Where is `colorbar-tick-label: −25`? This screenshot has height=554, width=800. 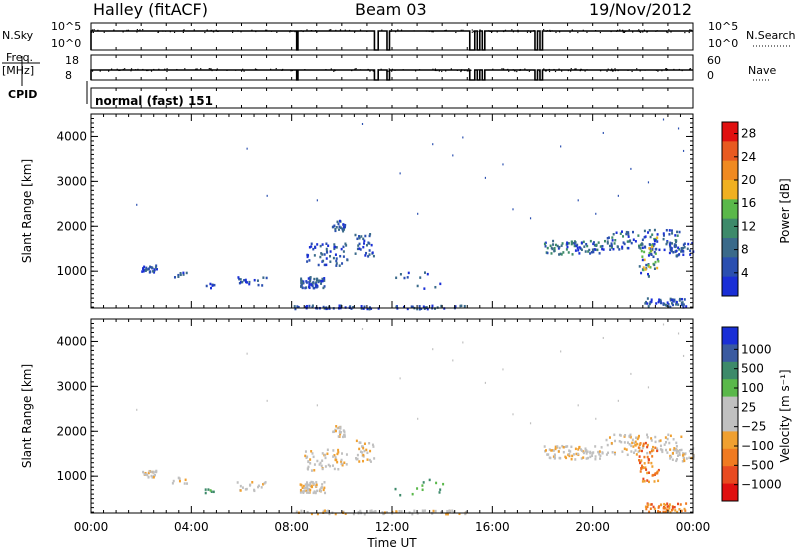
colorbar-tick-label: −25 is located at coordinates (753, 427).